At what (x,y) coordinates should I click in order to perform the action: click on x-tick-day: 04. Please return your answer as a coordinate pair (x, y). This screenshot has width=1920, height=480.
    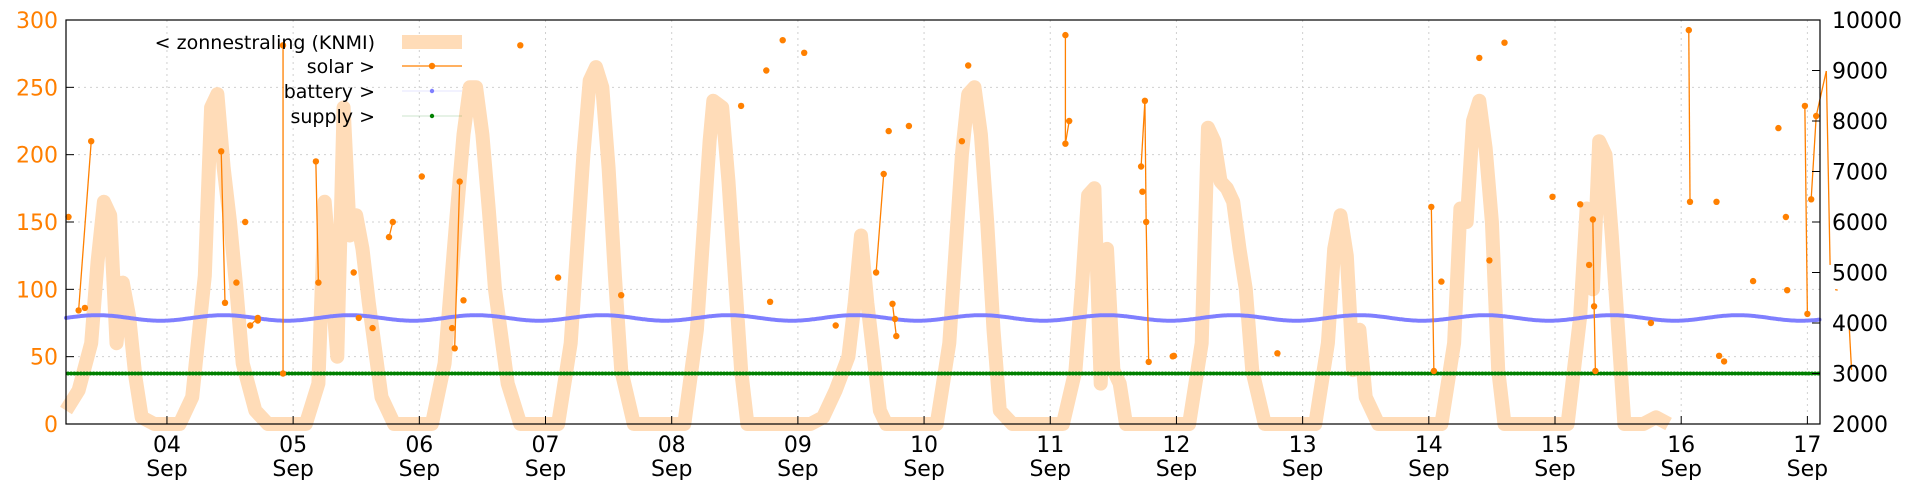
    Looking at the image, I should click on (167, 445).